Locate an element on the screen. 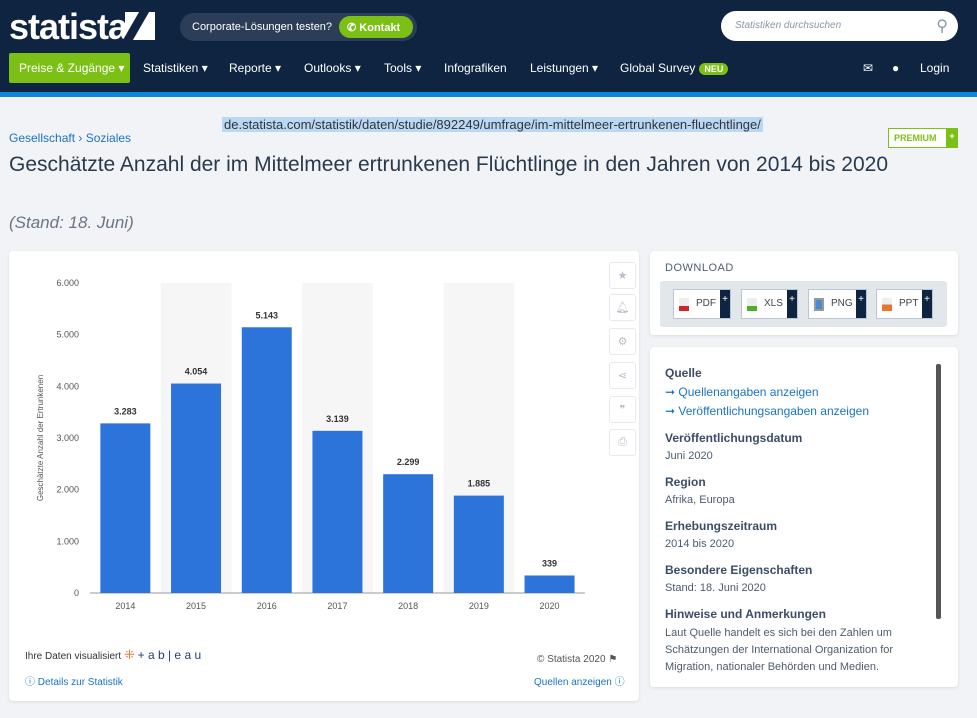  mail-icon: ✉ is located at coordinates (868, 68).